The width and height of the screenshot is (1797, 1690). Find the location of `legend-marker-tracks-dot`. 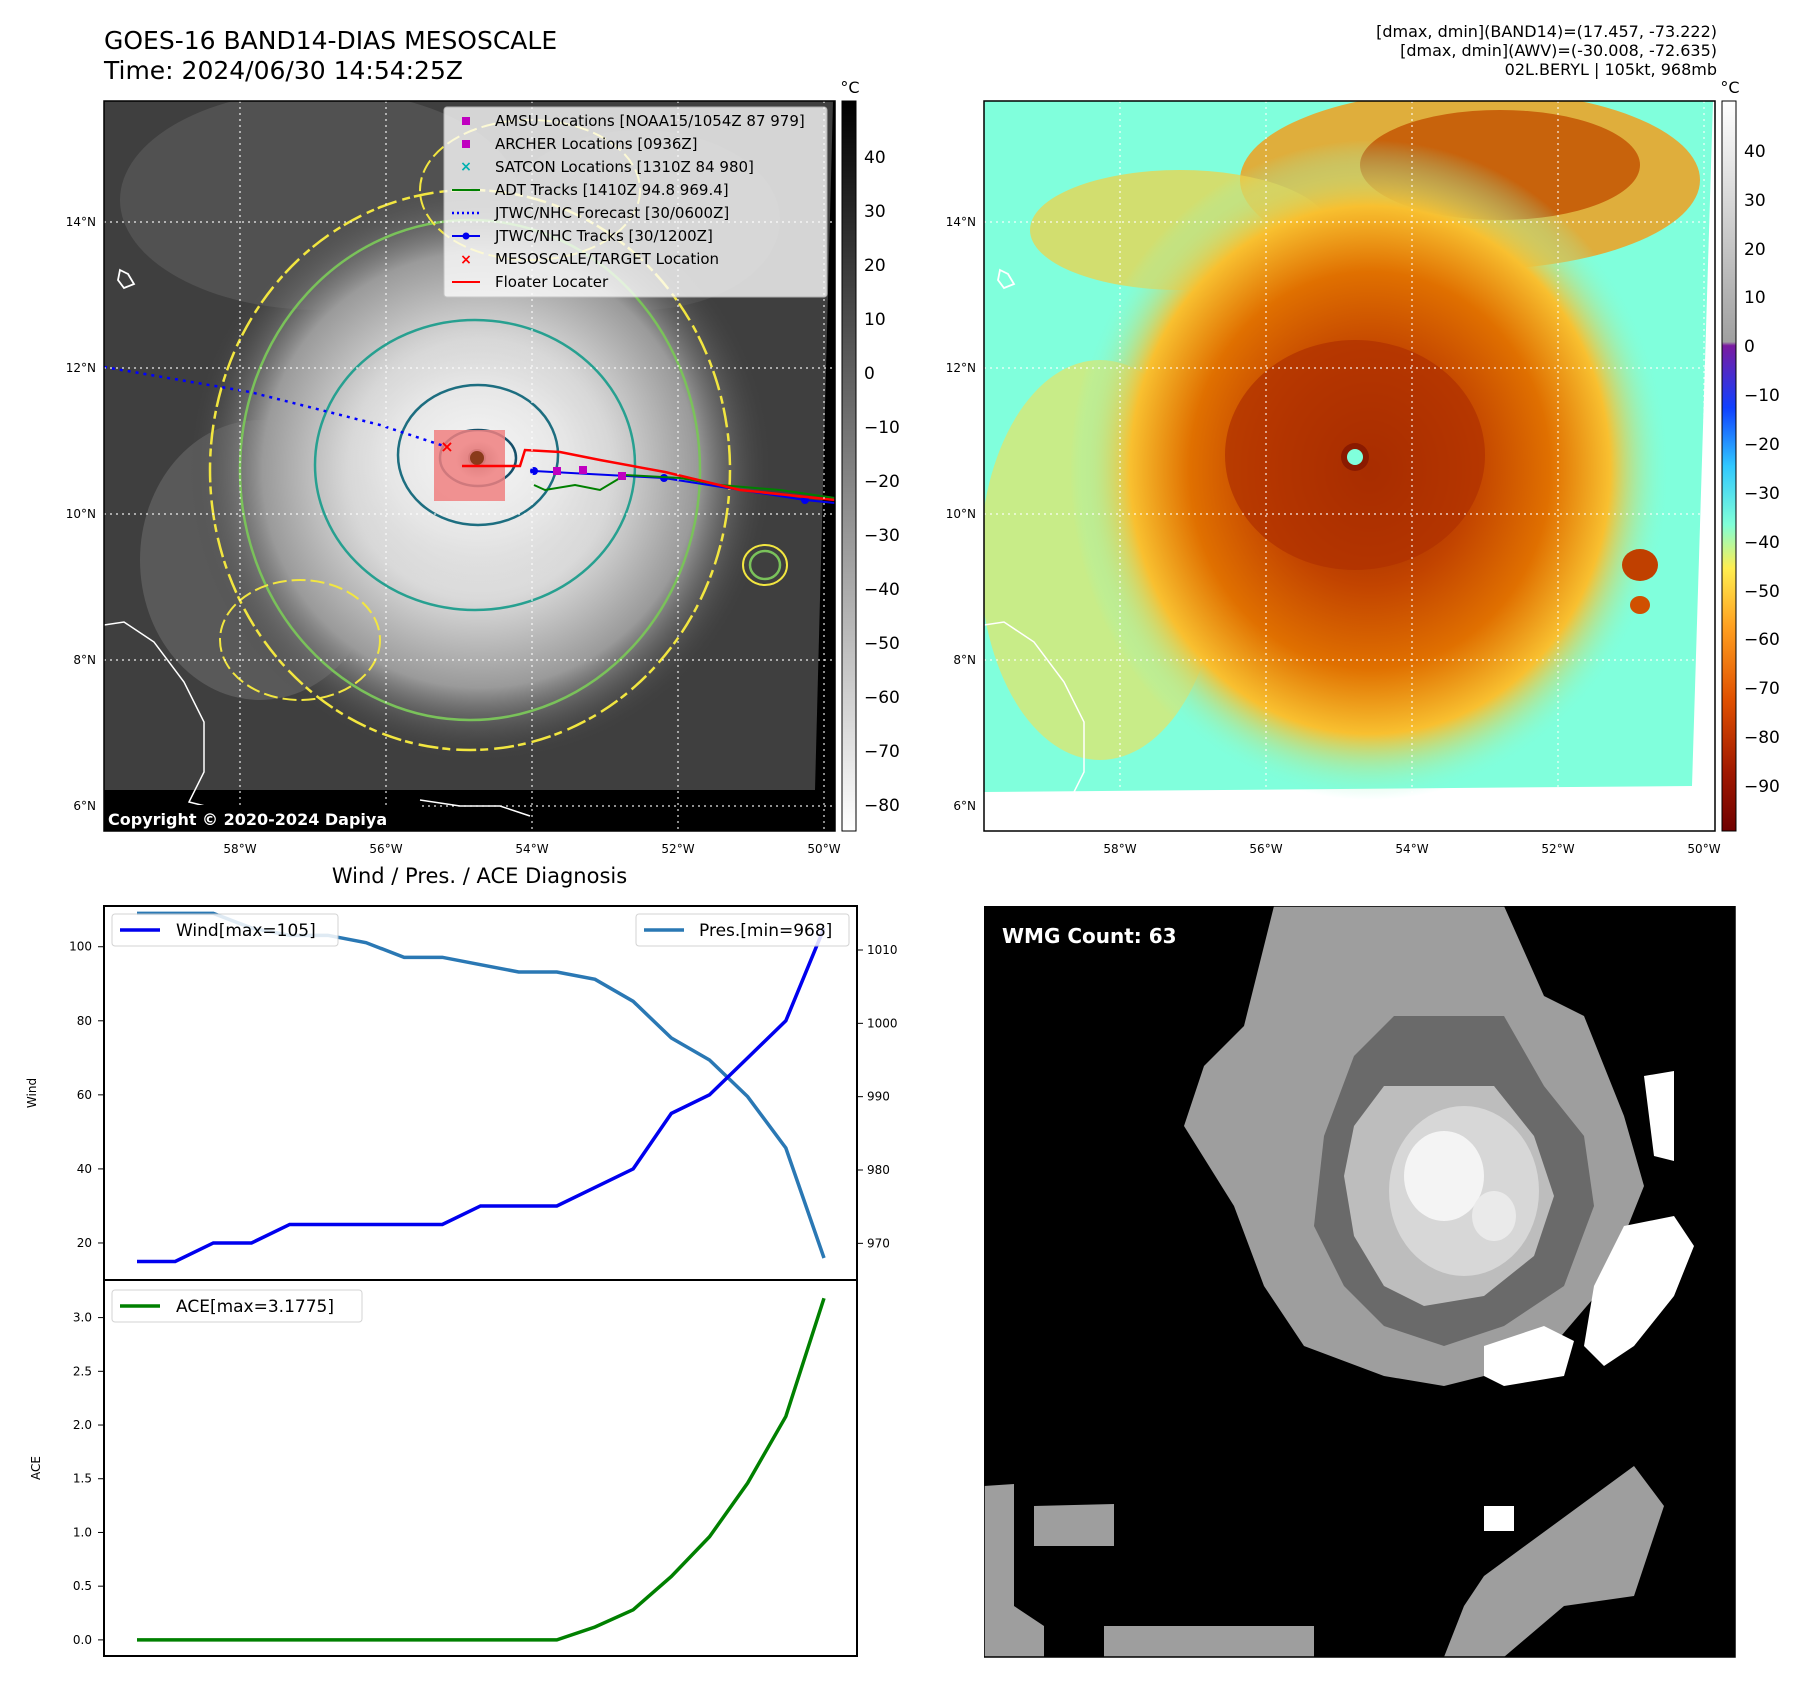

legend-marker-tracks-dot is located at coordinates (466, 236).